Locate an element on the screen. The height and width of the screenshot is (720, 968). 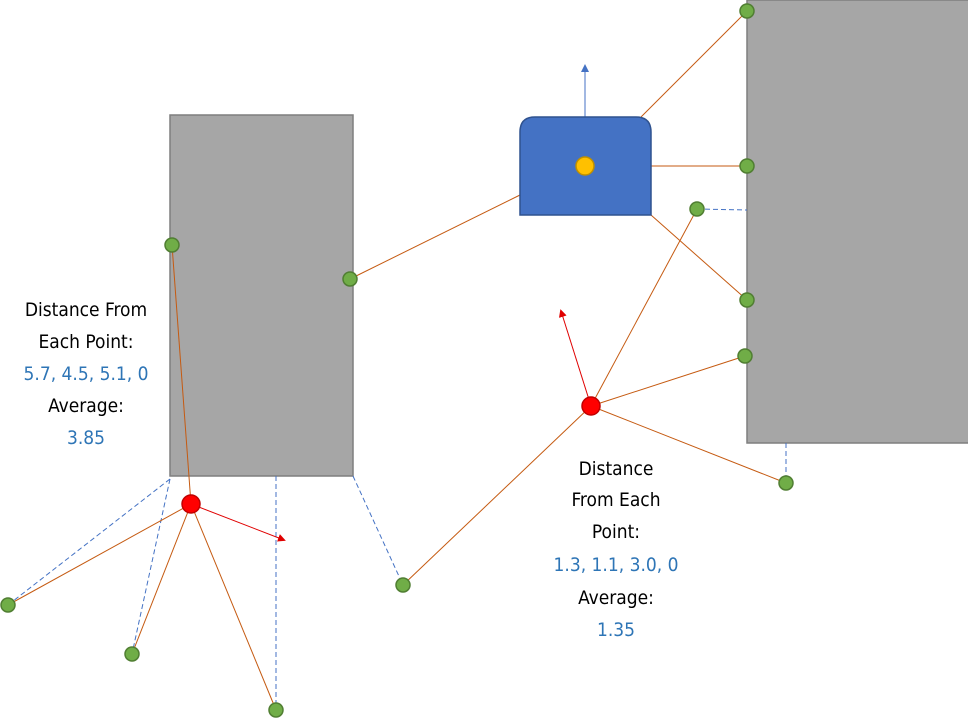
annotation-left-average-value: 3.85 is located at coordinates (86, 438).